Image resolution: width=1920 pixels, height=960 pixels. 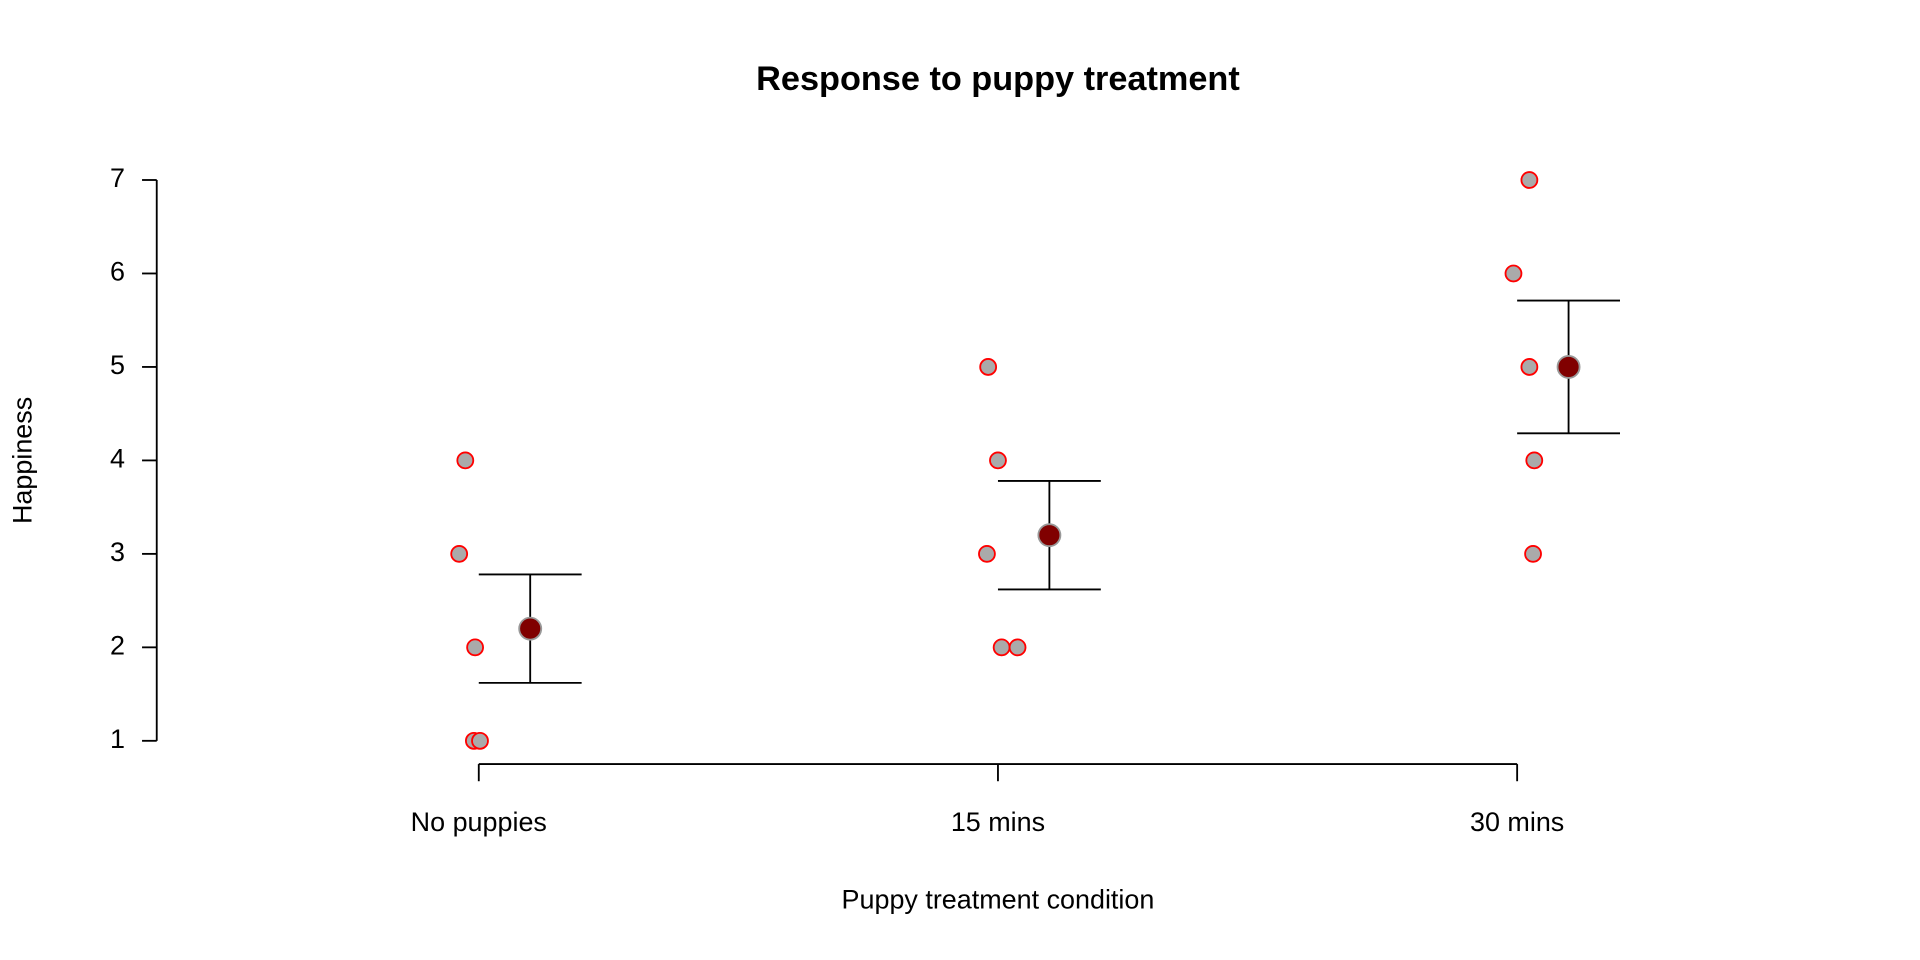 What do you see at coordinates (23, 460) in the screenshot?
I see `y-axis-title: Happiness` at bounding box center [23, 460].